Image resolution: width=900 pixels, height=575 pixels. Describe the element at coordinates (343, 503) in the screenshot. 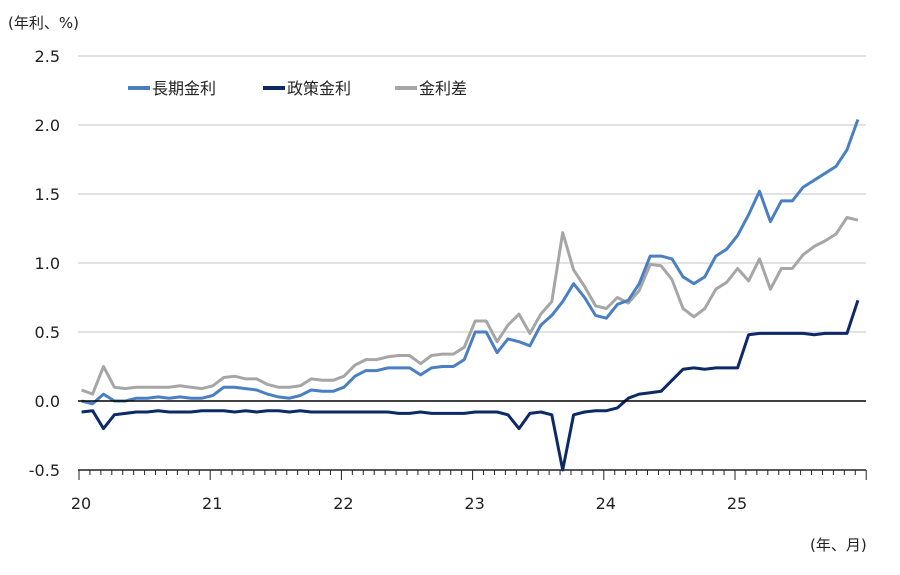

I see `x-tick-label: 22` at that location.